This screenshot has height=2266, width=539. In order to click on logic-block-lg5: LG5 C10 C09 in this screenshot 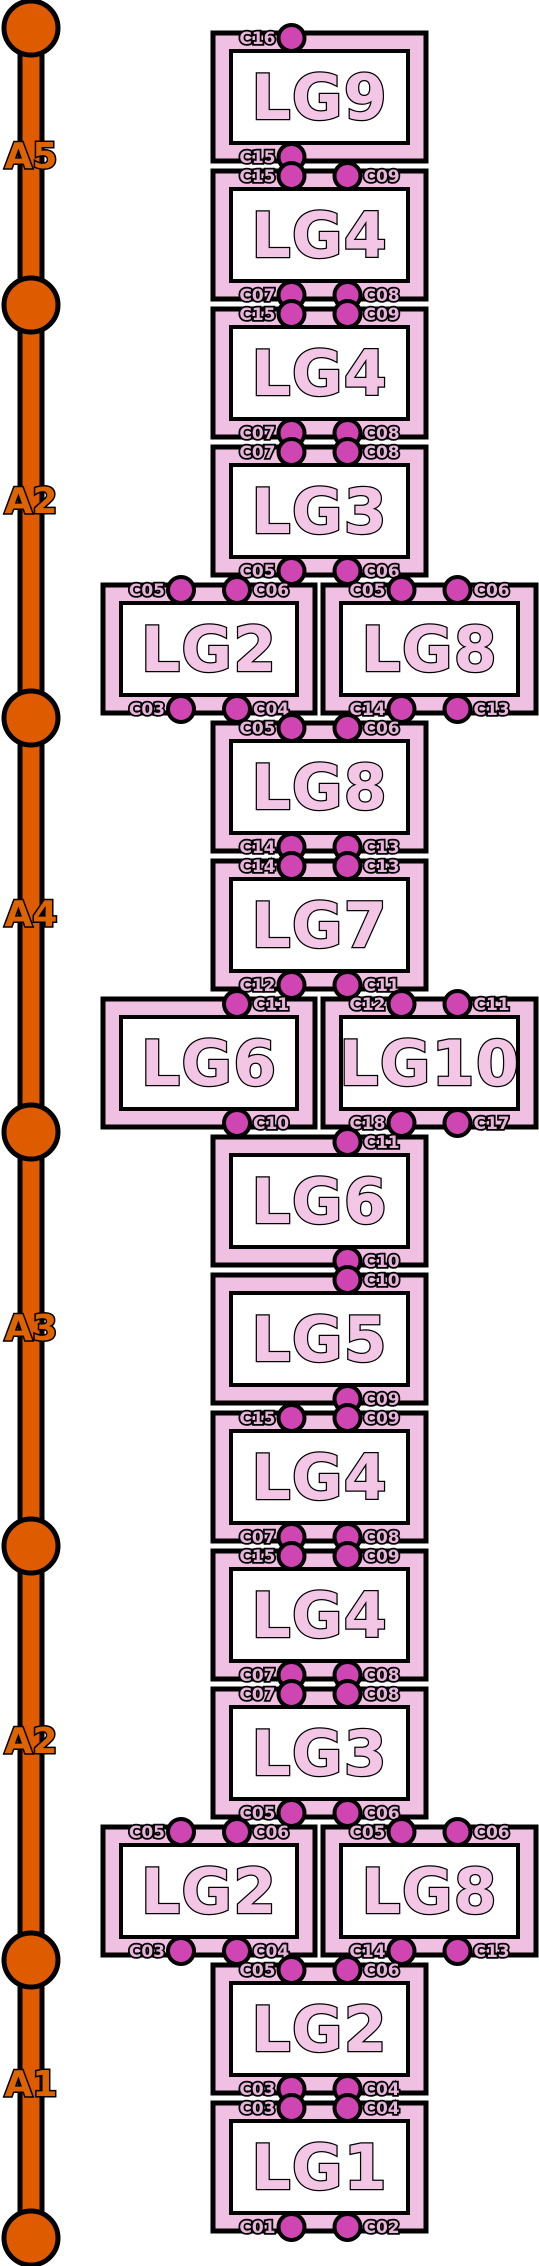, I will do `click(319, 1339)`.